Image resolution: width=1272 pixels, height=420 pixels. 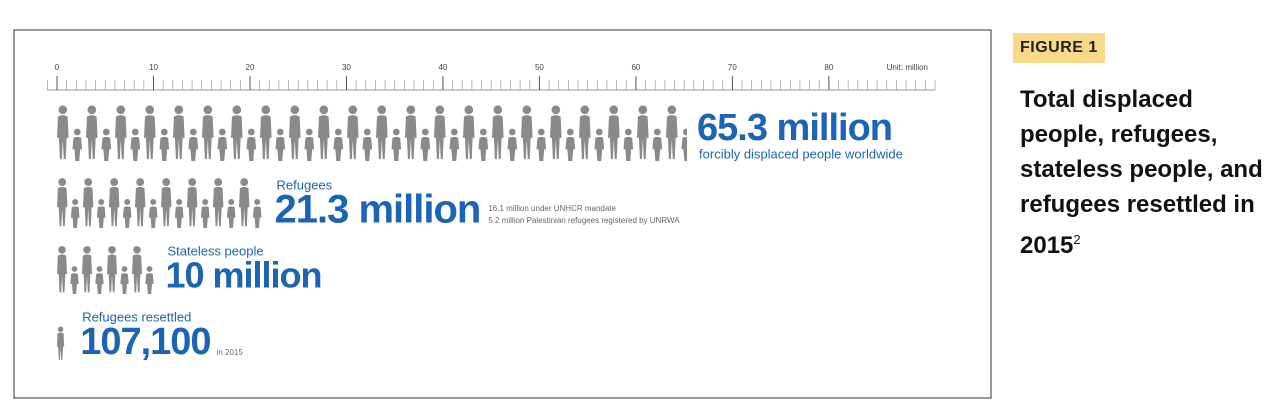 I want to click on note: 16.1 million under UNHCR mandate, so click(x=552, y=208).